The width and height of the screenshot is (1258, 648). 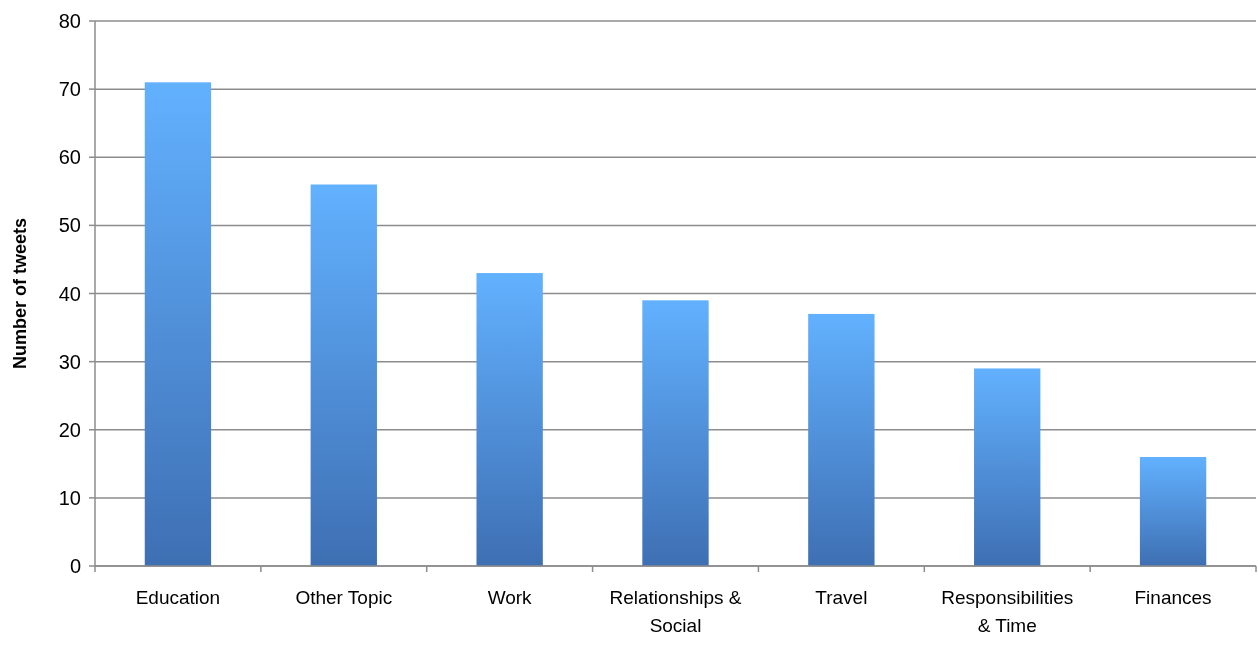 I want to click on y-tick-label: 50, so click(x=69, y=225).